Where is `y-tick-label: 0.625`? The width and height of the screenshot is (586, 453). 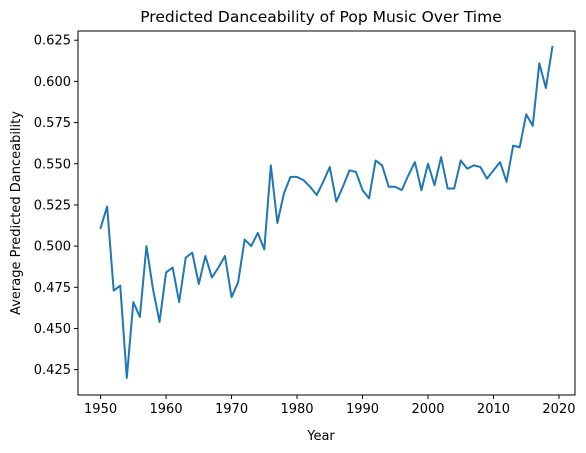 y-tick-label: 0.625 is located at coordinates (52, 41).